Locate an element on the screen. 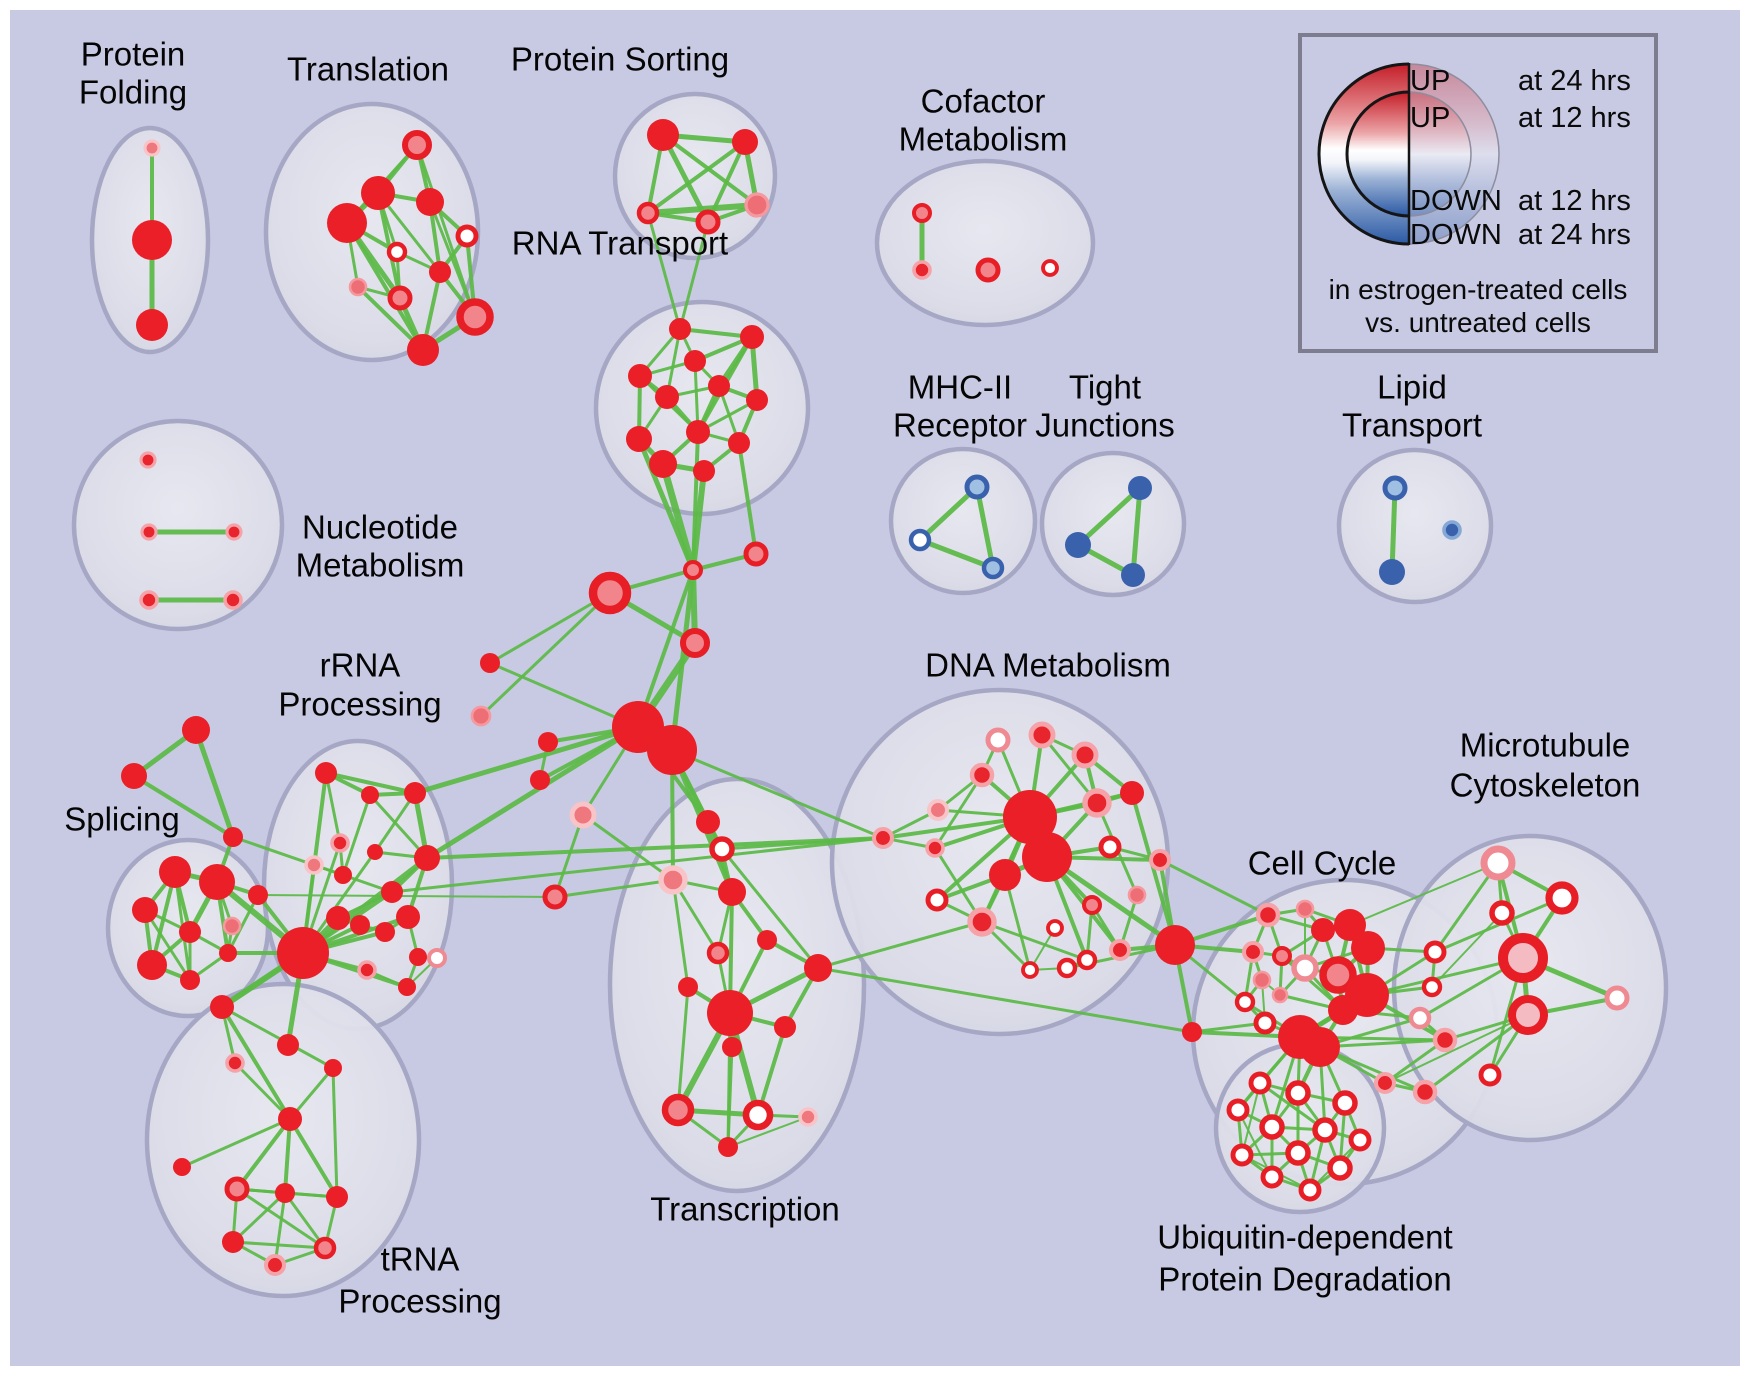 The height and width of the screenshot is (1376, 1750). cluster-label-tight-junctions: Junctions is located at coordinates (1104, 425).